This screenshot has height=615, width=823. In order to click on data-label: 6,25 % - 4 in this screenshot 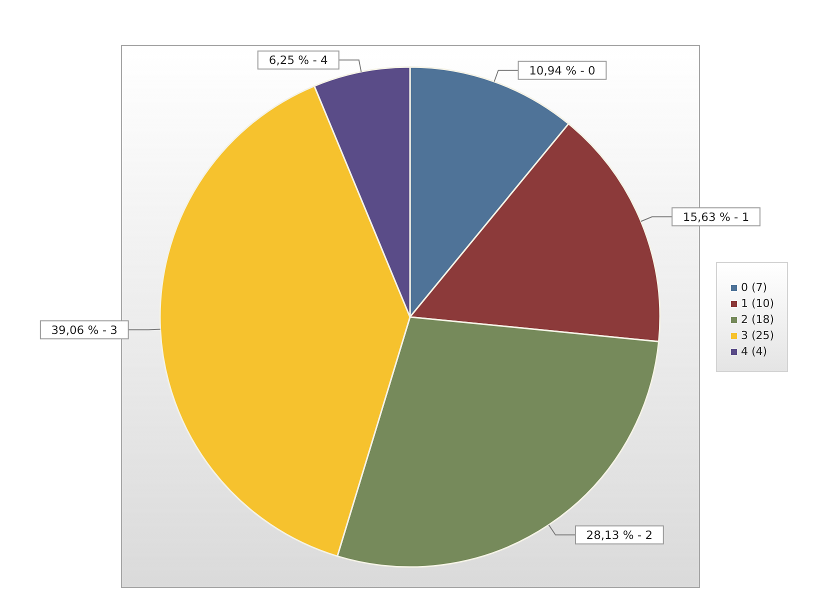, I will do `click(298, 60)`.